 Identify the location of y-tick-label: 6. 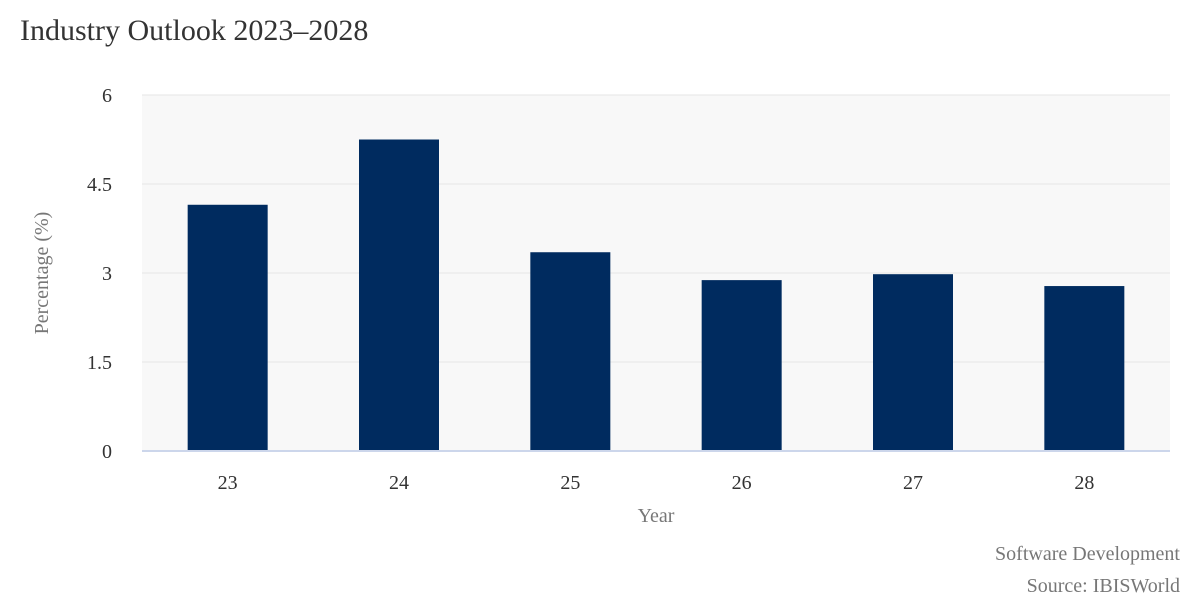
(107, 96).